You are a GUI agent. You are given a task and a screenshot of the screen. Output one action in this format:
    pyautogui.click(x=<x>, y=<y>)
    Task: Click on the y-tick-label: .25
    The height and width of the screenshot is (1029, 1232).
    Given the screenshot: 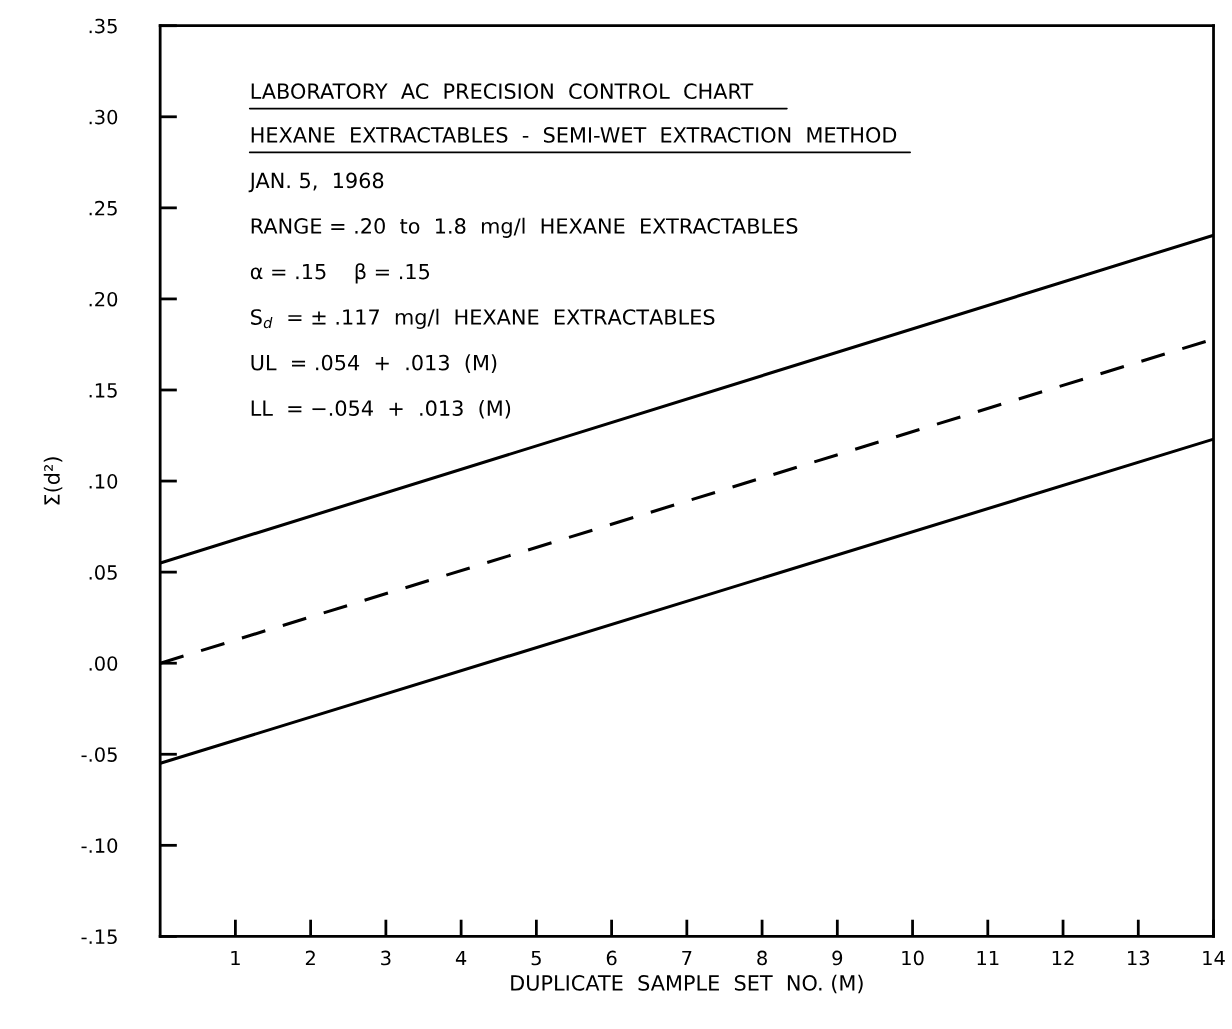 What is the action you would take?
    pyautogui.click(x=103, y=208)
    